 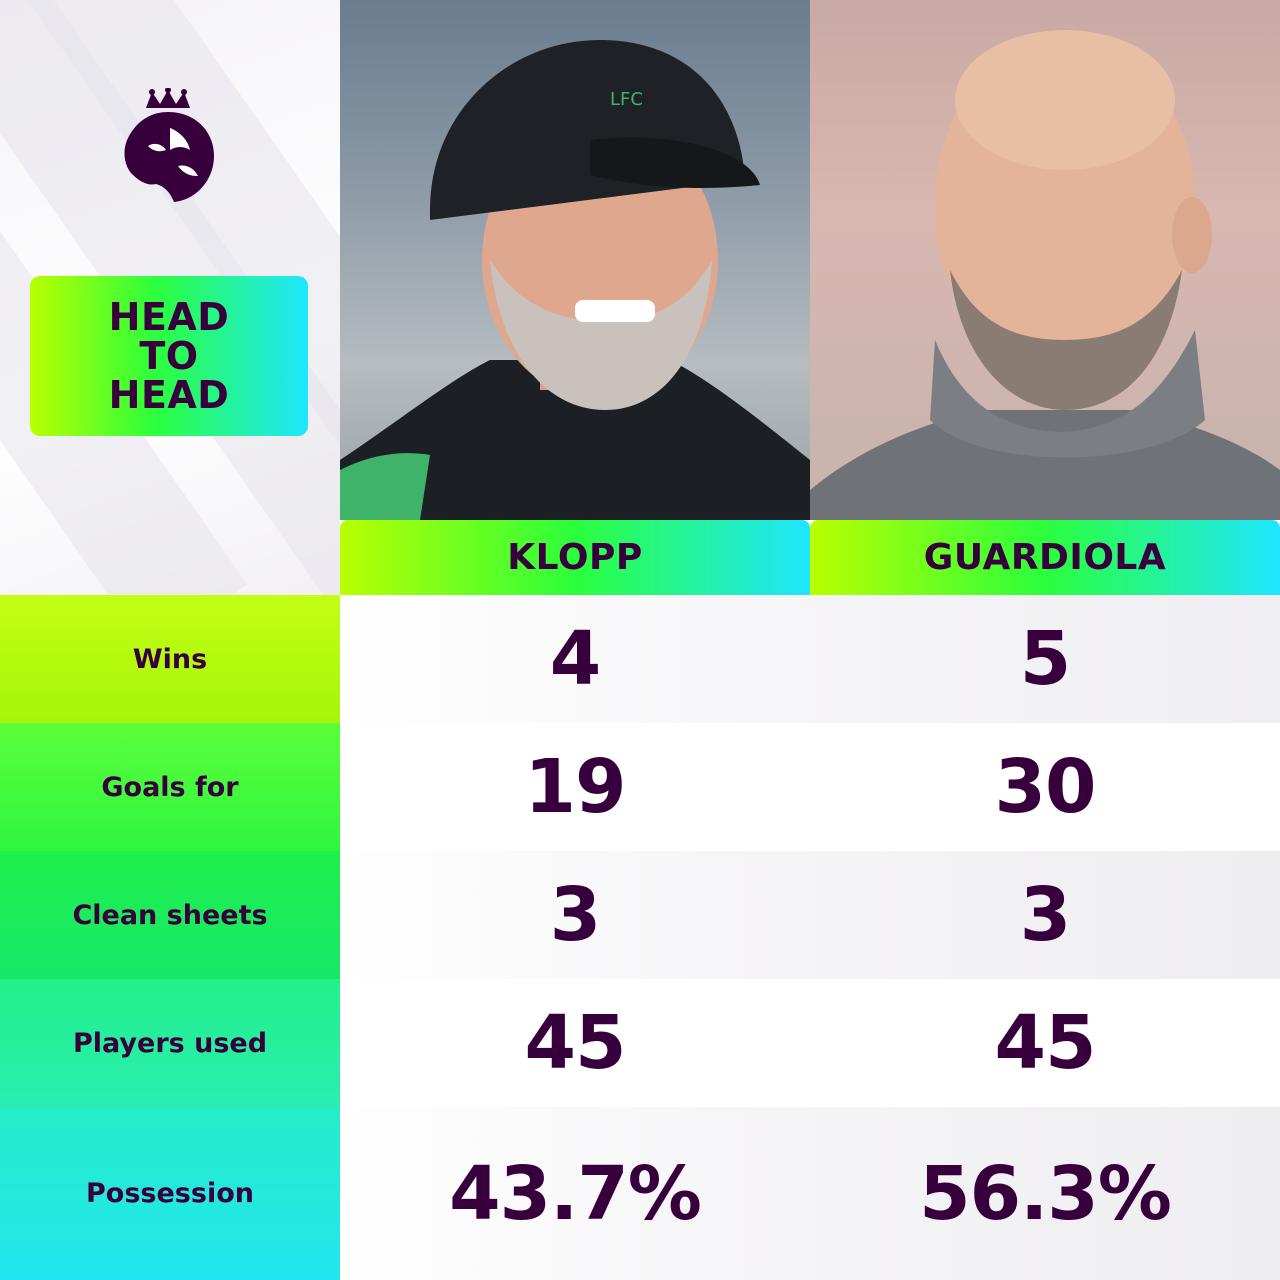 What do you see at coordinates (575, 659) in the screenshot?
I see `stat-value-klopp: 4` at bounding box center [575, 659].